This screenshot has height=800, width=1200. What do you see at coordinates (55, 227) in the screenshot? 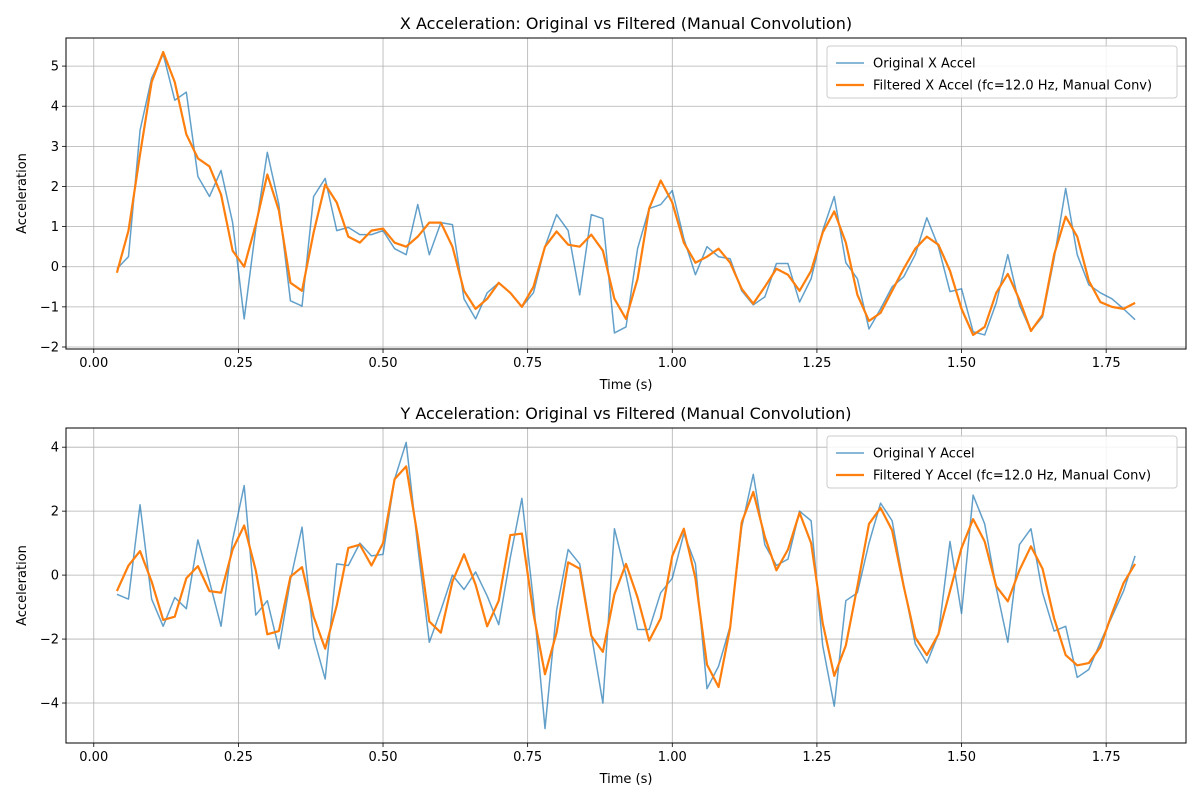
I see `y-tick-label: 1` at bounding box center [55, 227].